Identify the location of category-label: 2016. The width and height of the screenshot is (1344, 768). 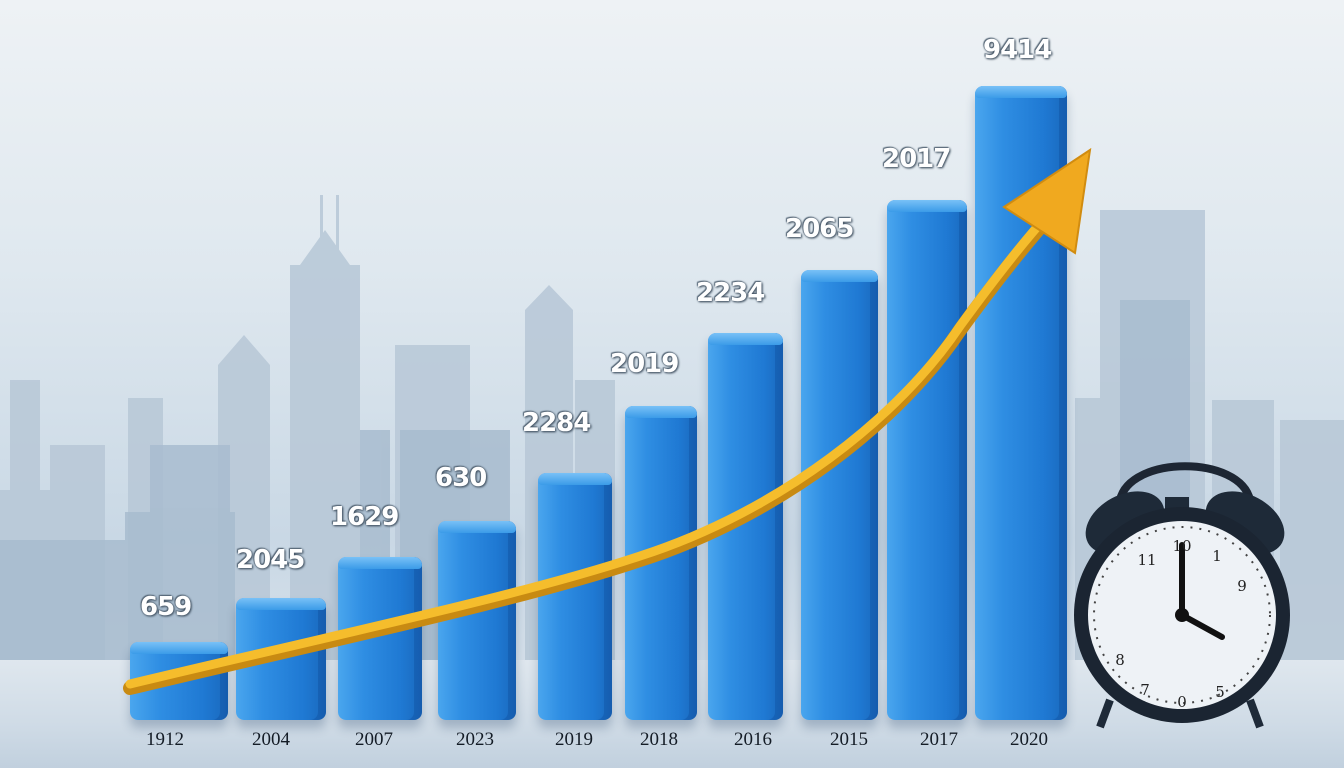
(753, 739).